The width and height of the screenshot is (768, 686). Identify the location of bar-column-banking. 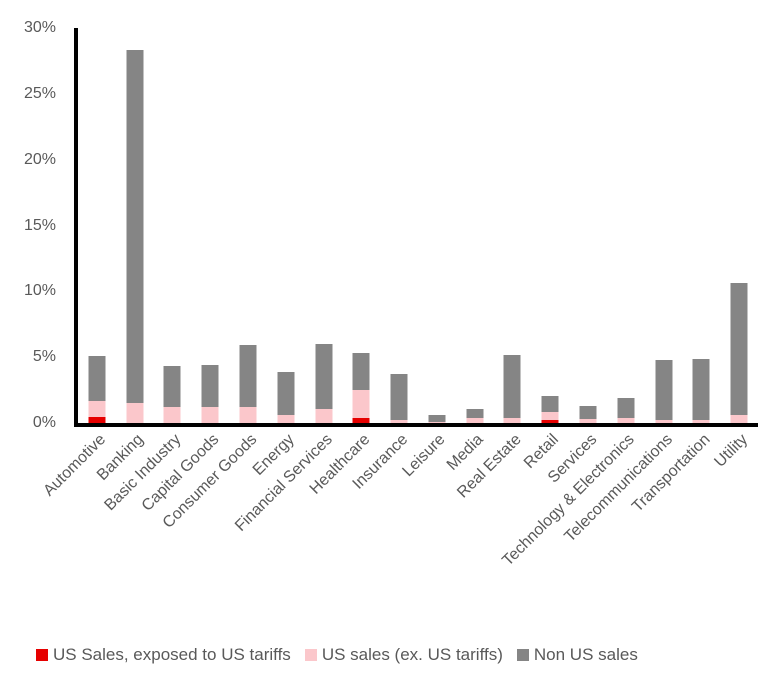
(135, 225).